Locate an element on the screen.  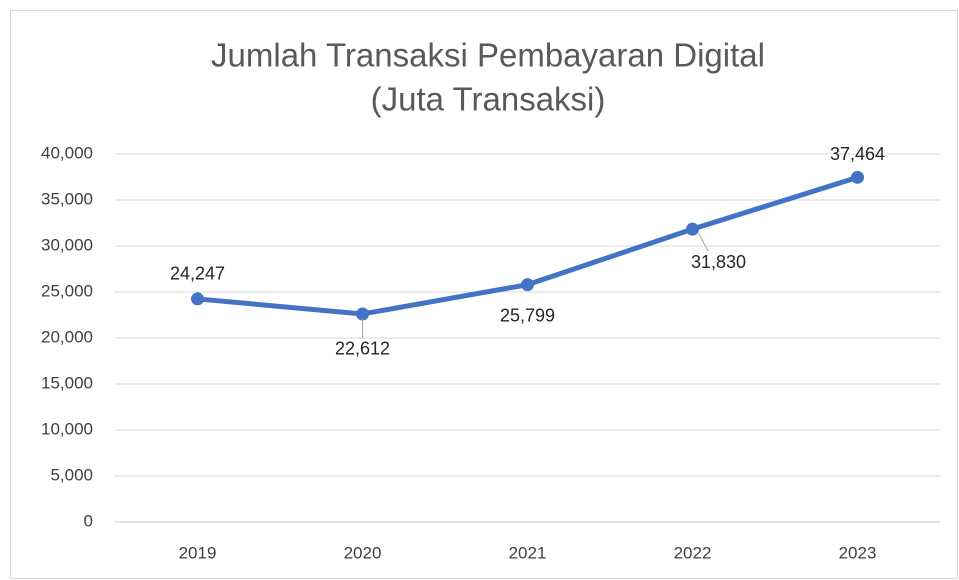
y-tick-label: 30,000 is located at coordinates (67, 244).